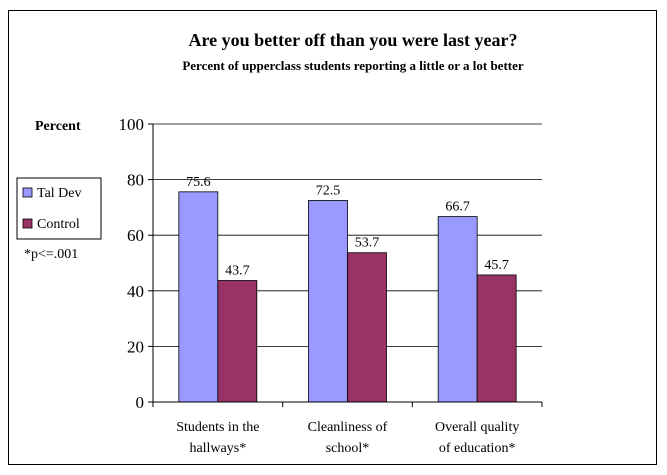  What do you see at coordinates (27, 192) in the screenshot?
I see `legend-swatch-tal-dev` at bounding box center [27, 192].